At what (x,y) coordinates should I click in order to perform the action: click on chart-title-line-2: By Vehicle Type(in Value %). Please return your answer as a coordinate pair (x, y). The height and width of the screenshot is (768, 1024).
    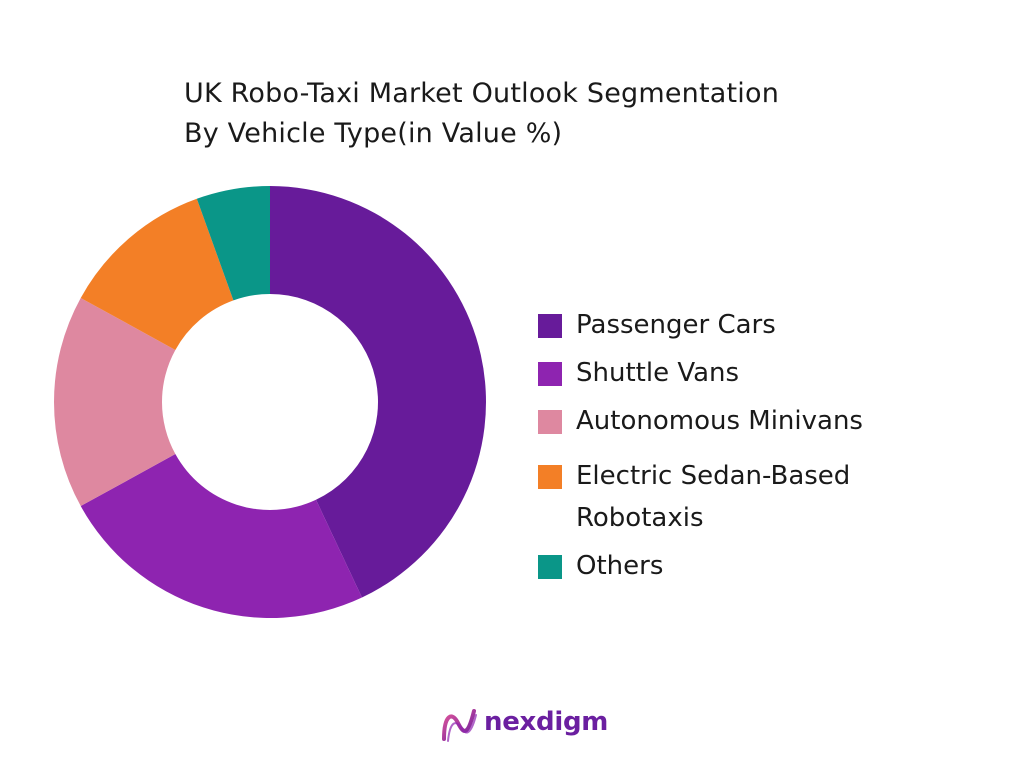
    Looking at the image, I should click on (373, 133).